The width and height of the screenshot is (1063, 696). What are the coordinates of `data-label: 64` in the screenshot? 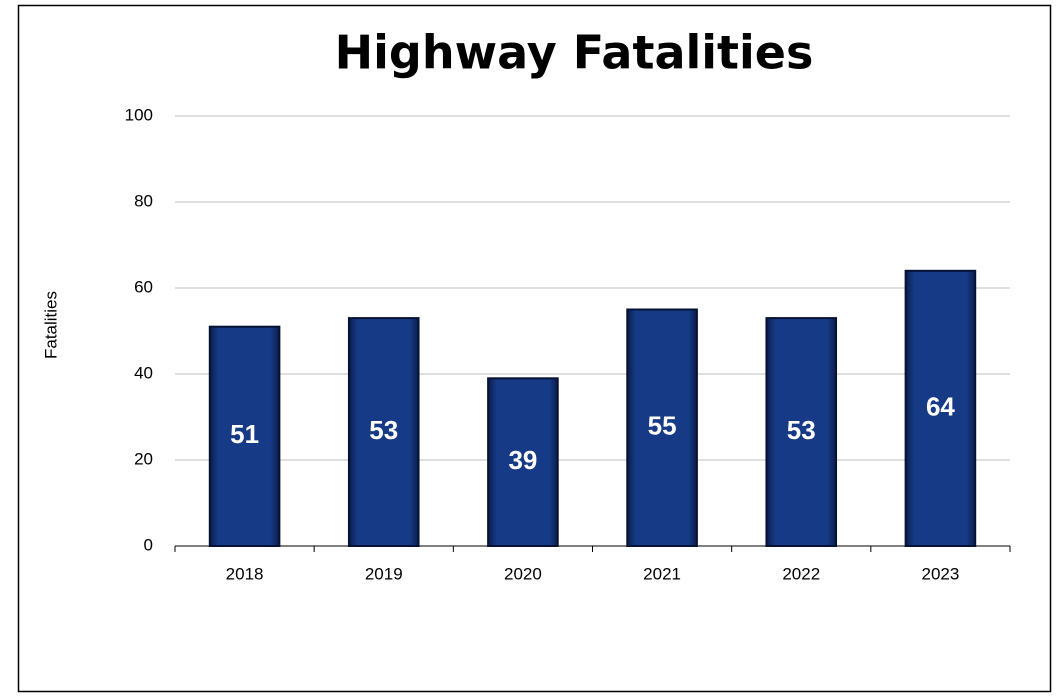 It's located at (940, 406).